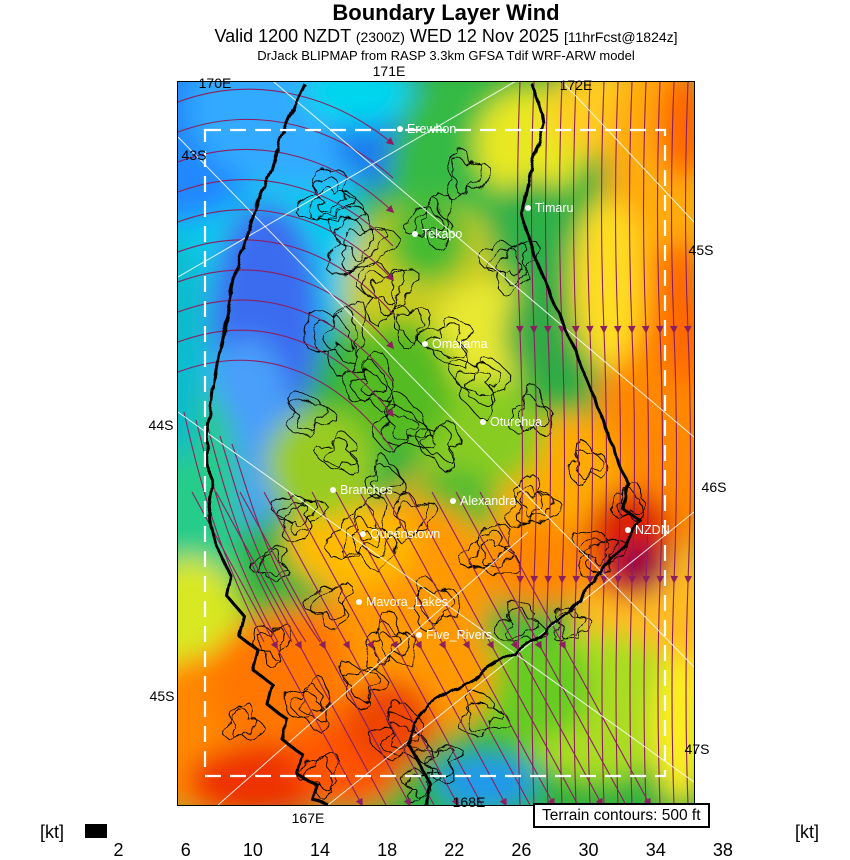  What do you see at coordinates (621, 815) in the screenshot?
I see `terrain-contours-note: Terrain contours: 500 ft` at bounding box center [621, 815].